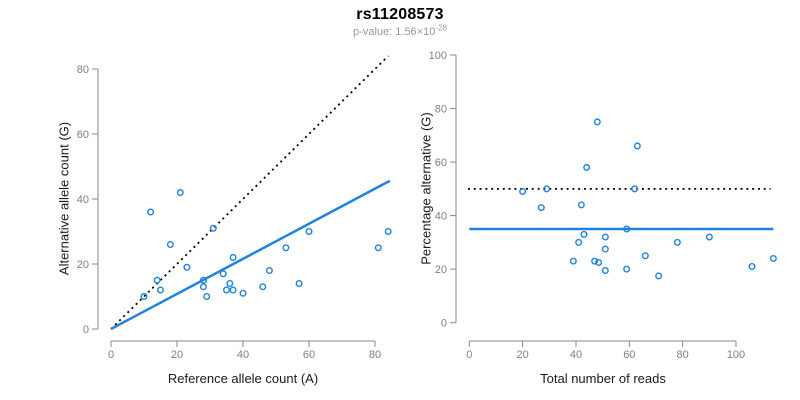 The width and height of the screenshot is (800, 400). I want to click on right-y-tick-label: 20, so click(441, 270).